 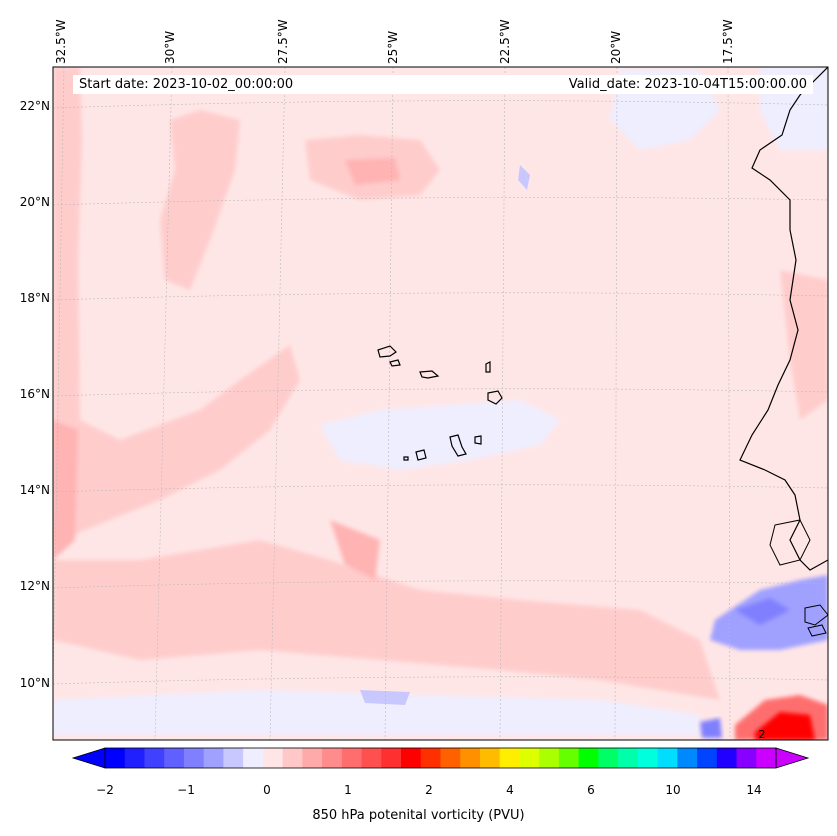 What do you see at coordinates (754, 790) in the screenshot?
I see `colorbar-tick: 14` at bounding box center [754, 790].